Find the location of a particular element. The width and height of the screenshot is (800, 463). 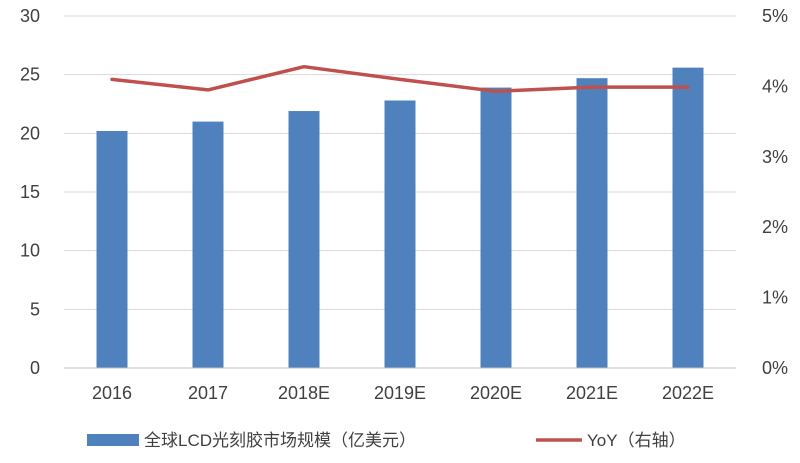

x-axis: 2016 2017 2018E 2019E 2020E 2021E 2022E is located at coordinates (400, 385).